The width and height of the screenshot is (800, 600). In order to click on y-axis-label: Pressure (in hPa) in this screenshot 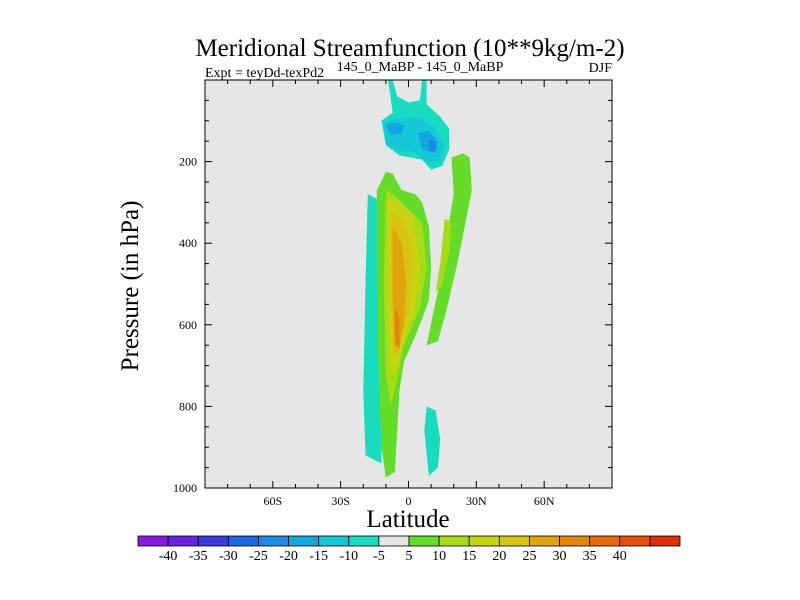, I will do `click(130, 286)`.